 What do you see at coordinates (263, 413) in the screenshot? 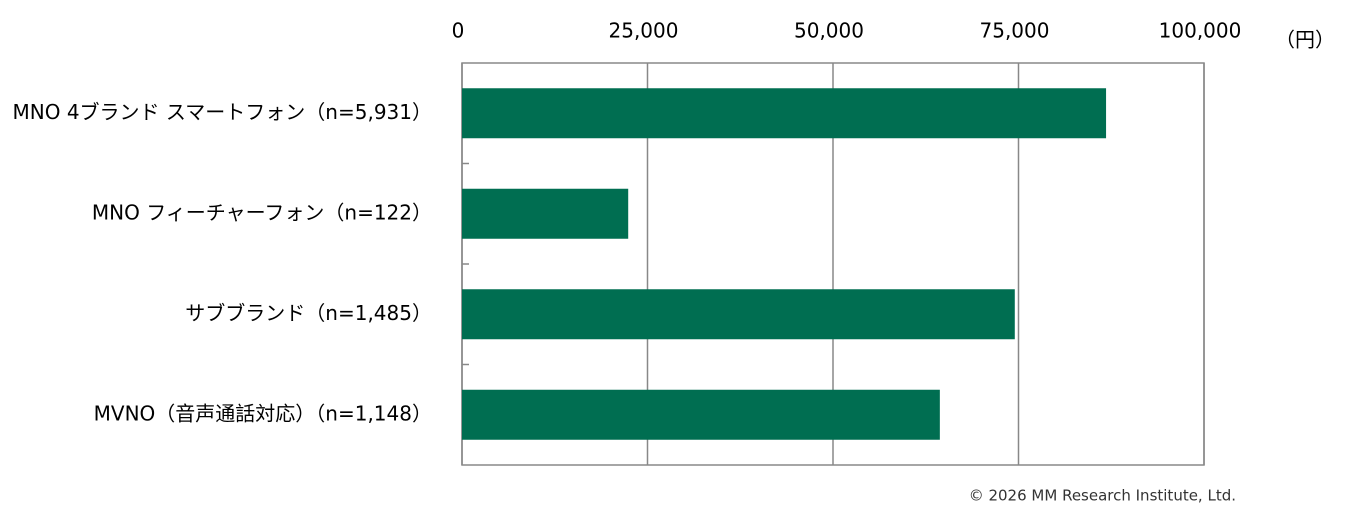
I see `y-tick-label: MVNO（音声通話対応）（n=1,148）` at bounding box center [263, 413].